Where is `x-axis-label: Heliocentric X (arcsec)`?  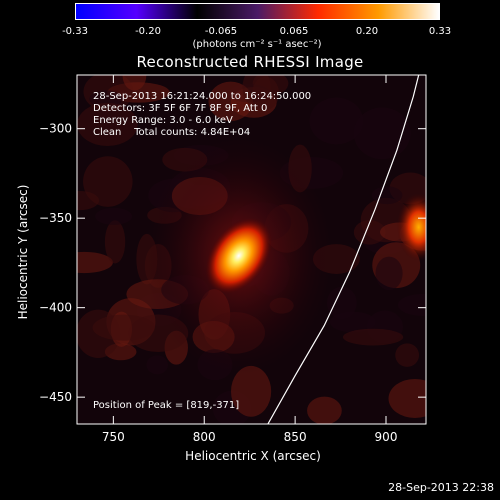 x-axis-label: Heliocentric X (arcsec) is located at coordinates (253, 456).